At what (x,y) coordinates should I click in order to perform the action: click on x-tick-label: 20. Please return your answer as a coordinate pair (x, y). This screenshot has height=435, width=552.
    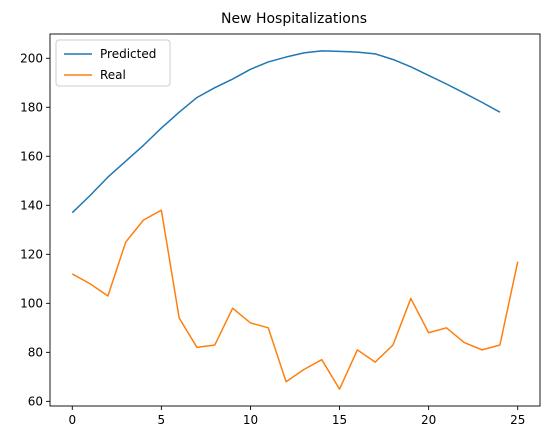
    Looking at the image, I should click on (428, 420).